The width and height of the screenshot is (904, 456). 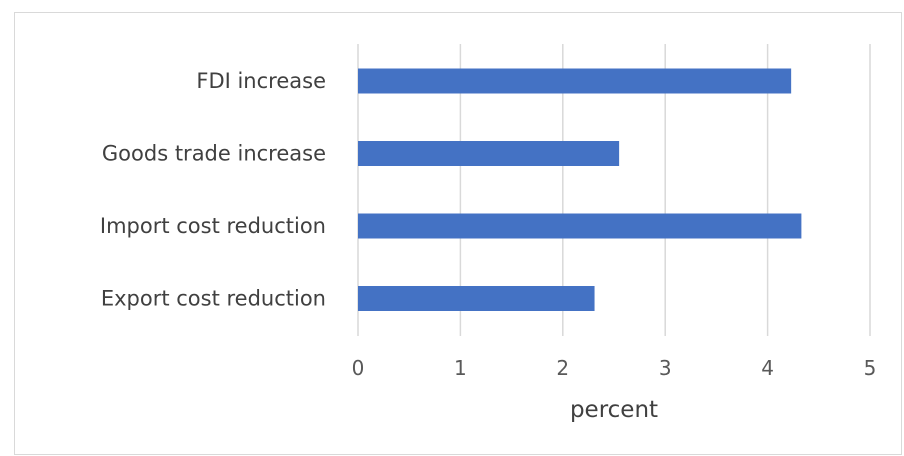 I want to click on x-tick-label: 1, so click(x=460, y=368).